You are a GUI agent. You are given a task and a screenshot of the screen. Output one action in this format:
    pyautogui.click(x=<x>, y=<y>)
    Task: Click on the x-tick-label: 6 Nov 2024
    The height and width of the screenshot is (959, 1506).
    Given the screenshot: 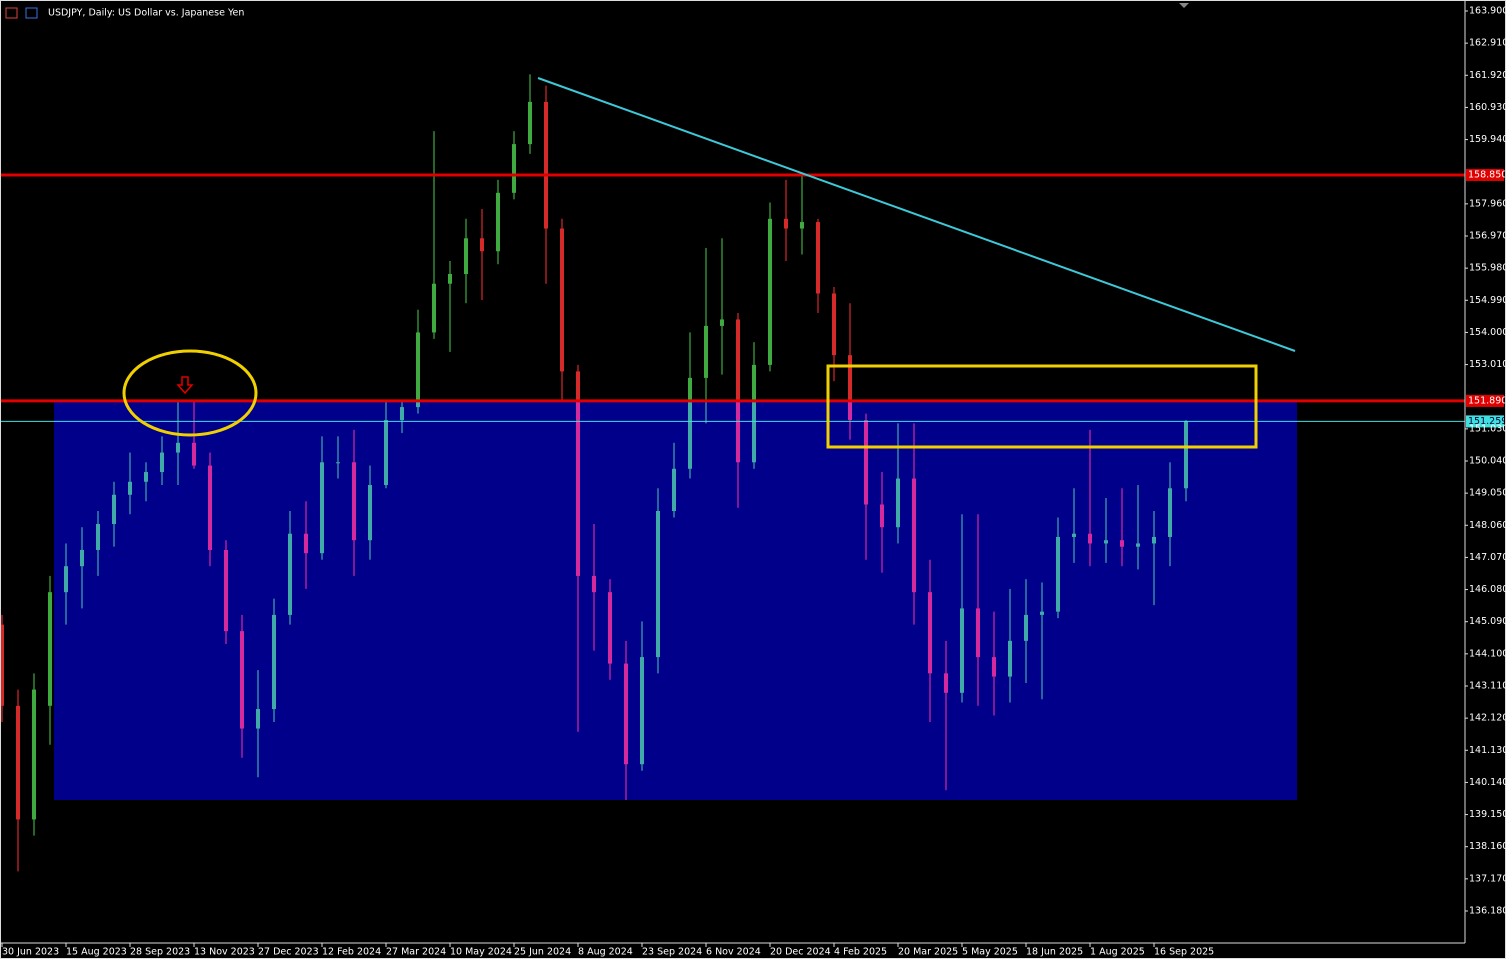 What is the action you would take?
    pyautogui.click(x=733, y=952)
    